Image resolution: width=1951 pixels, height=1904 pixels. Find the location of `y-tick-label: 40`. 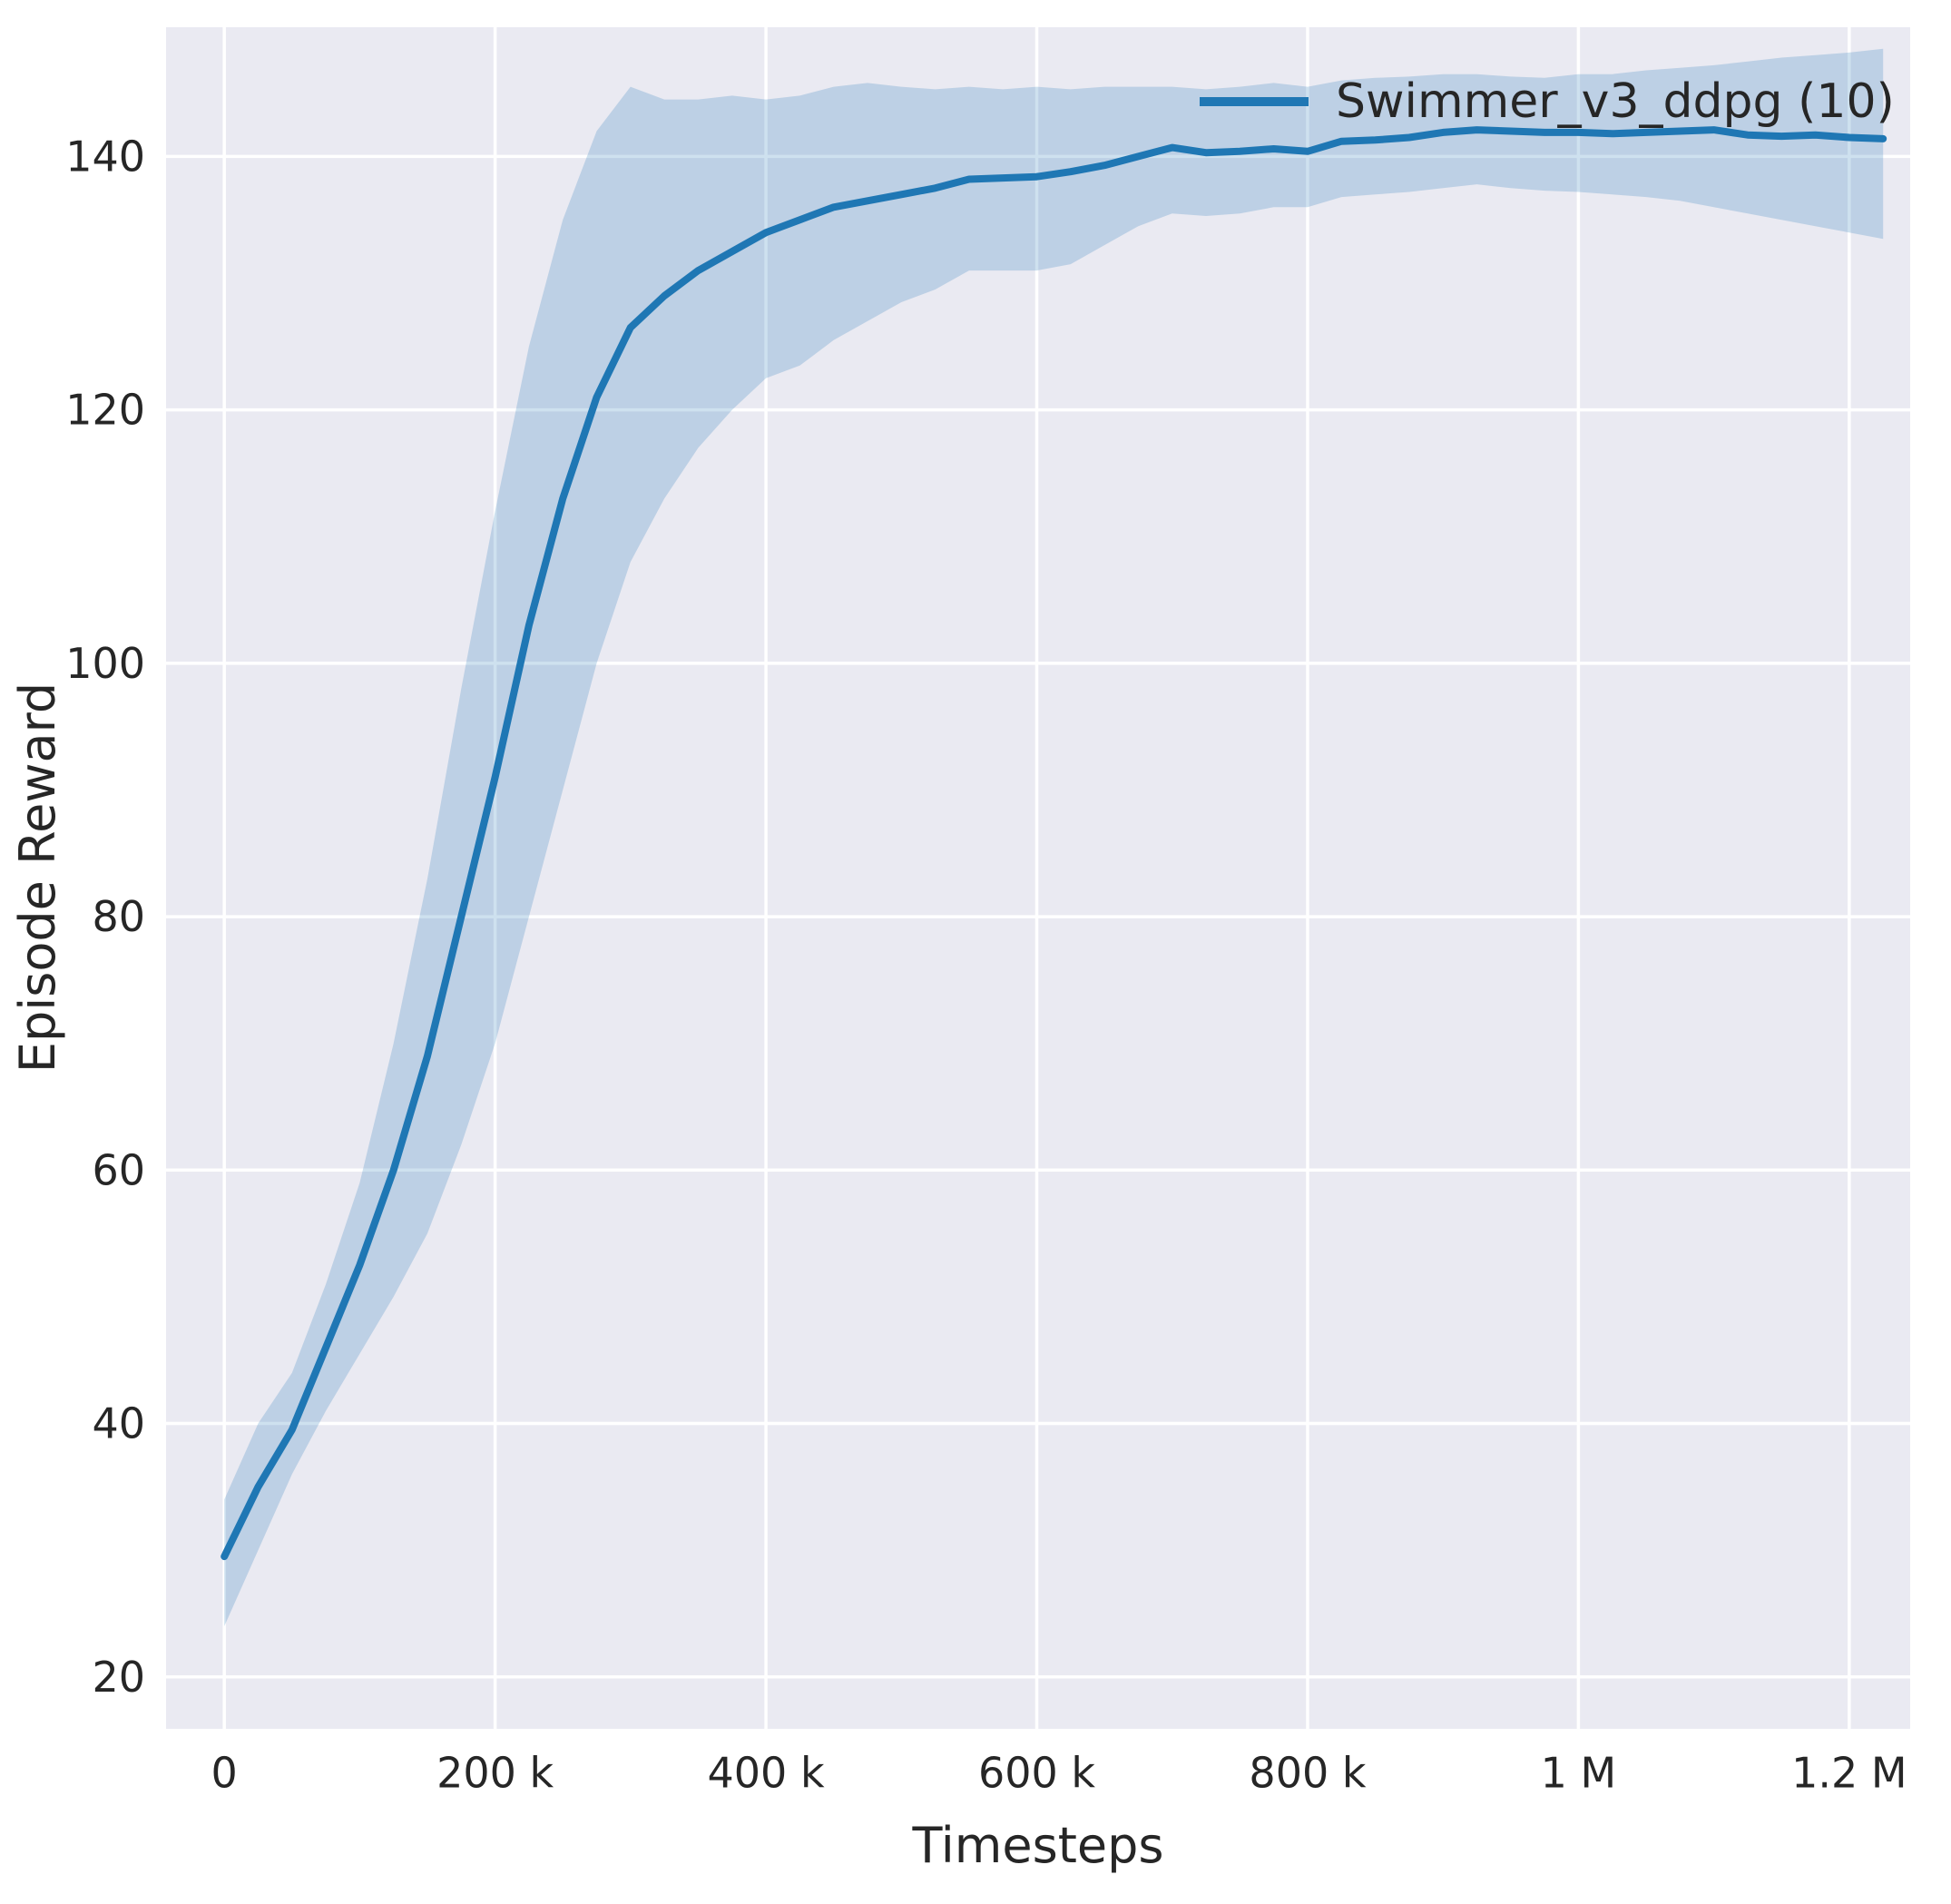

y-tick-label: 40 is located at coordinates (119, 1423).